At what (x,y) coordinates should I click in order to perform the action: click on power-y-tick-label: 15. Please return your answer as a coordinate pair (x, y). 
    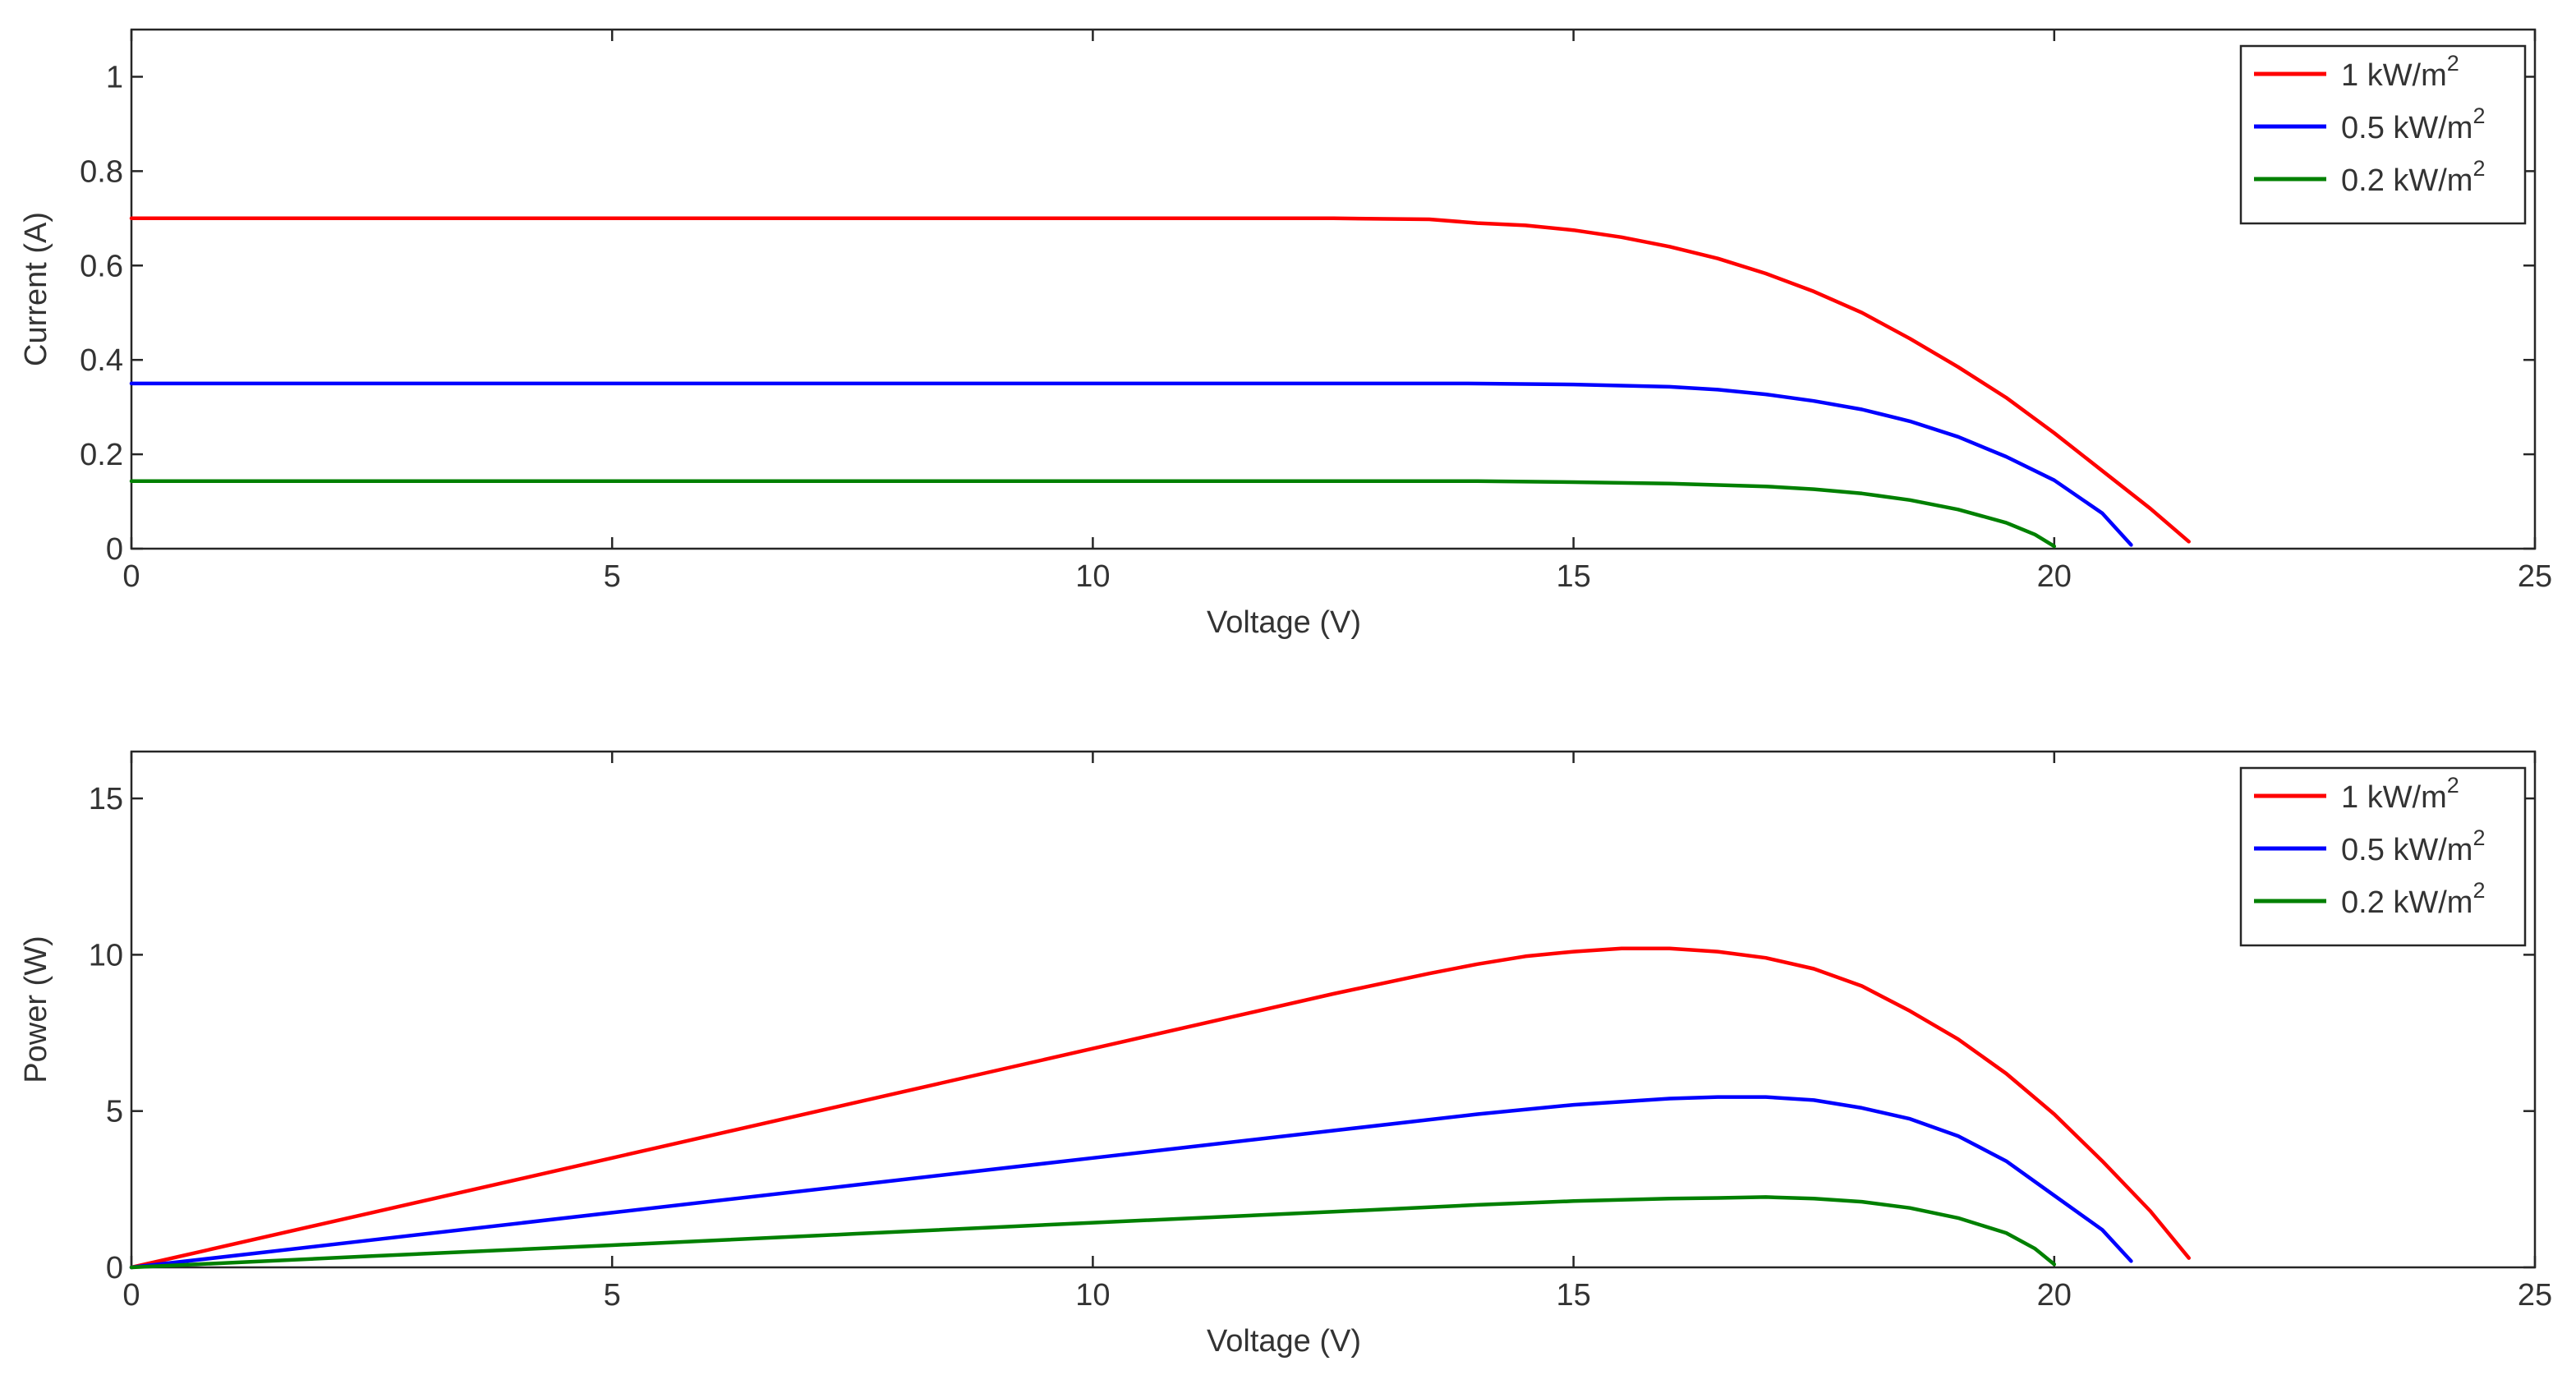
    Looking at the image, I should click on (106, 799).